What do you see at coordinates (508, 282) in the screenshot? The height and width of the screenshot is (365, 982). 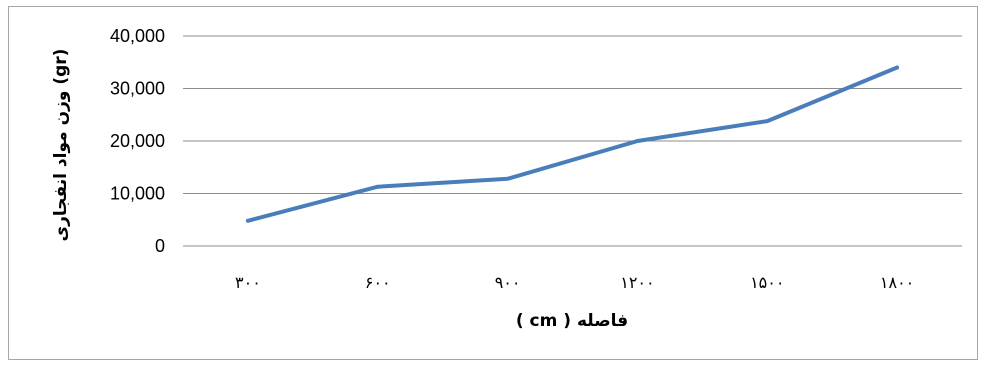 I see `x-tick-label: ۹۰۰` at bounding box center [508, 282].